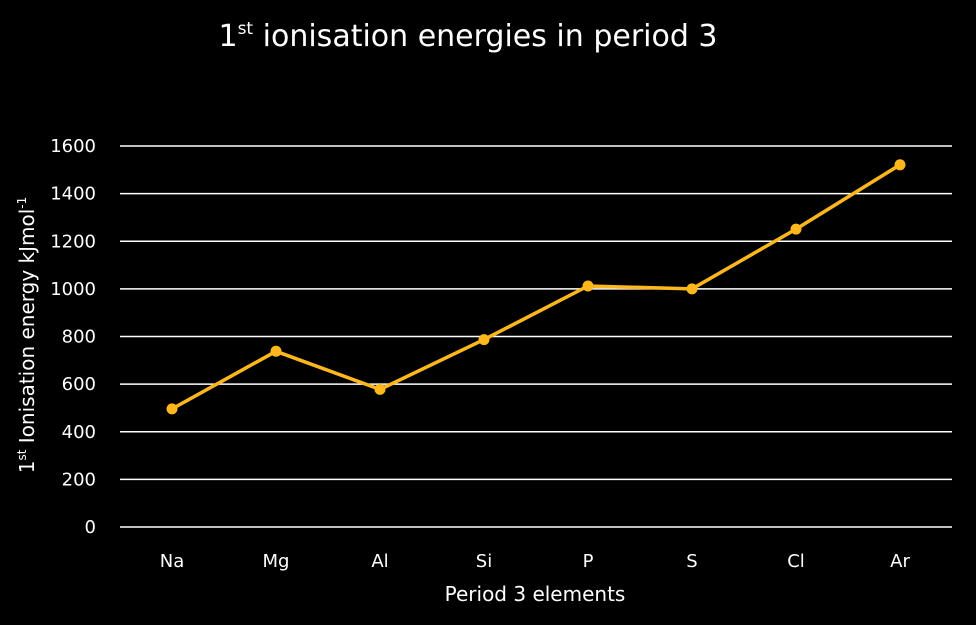  Describe the element at coordinates (79, 432) in the screenshot. I see `y-tick-label: 400` at that location.